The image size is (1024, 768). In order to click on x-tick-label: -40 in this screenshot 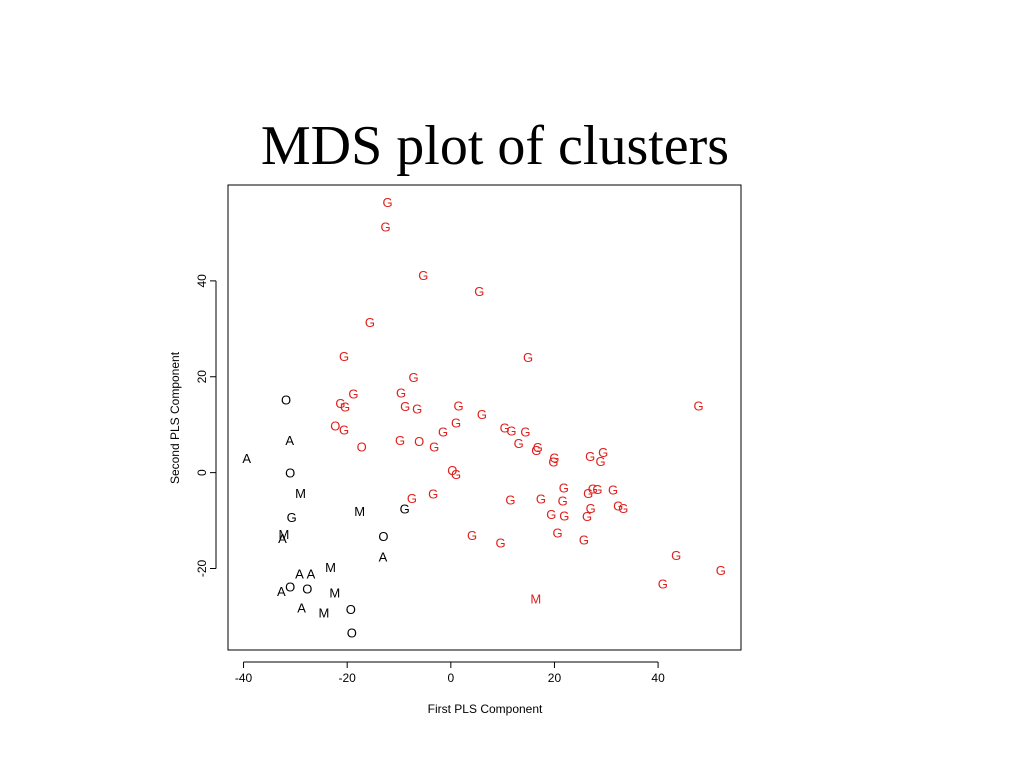, I will do `click(244, 678)`.